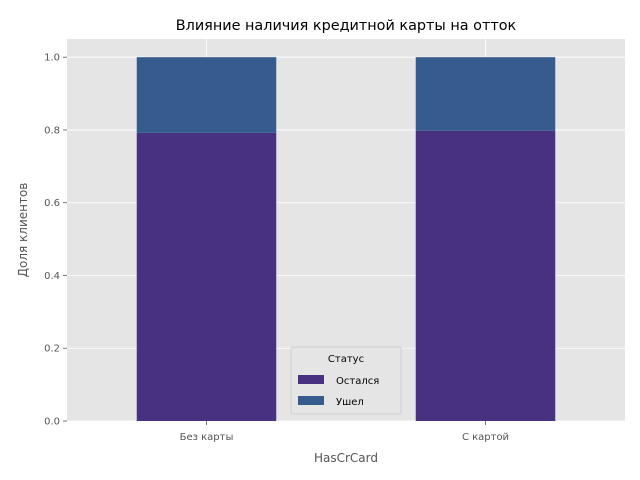 The height and width of the screenshot is (480, 640). I want to click on y-tick-label: 0.2, so click(52, 349).